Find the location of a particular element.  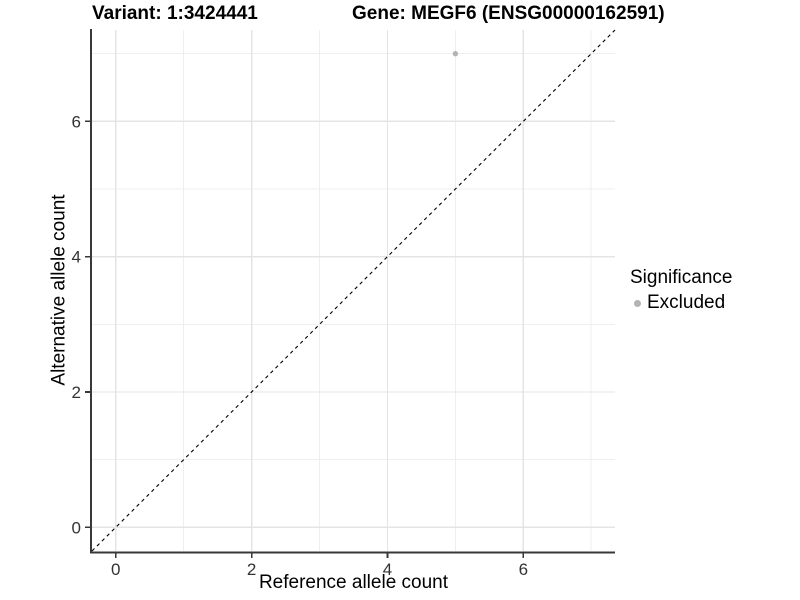

legend-point-swatch-icon is located at coordinates (637, 303).